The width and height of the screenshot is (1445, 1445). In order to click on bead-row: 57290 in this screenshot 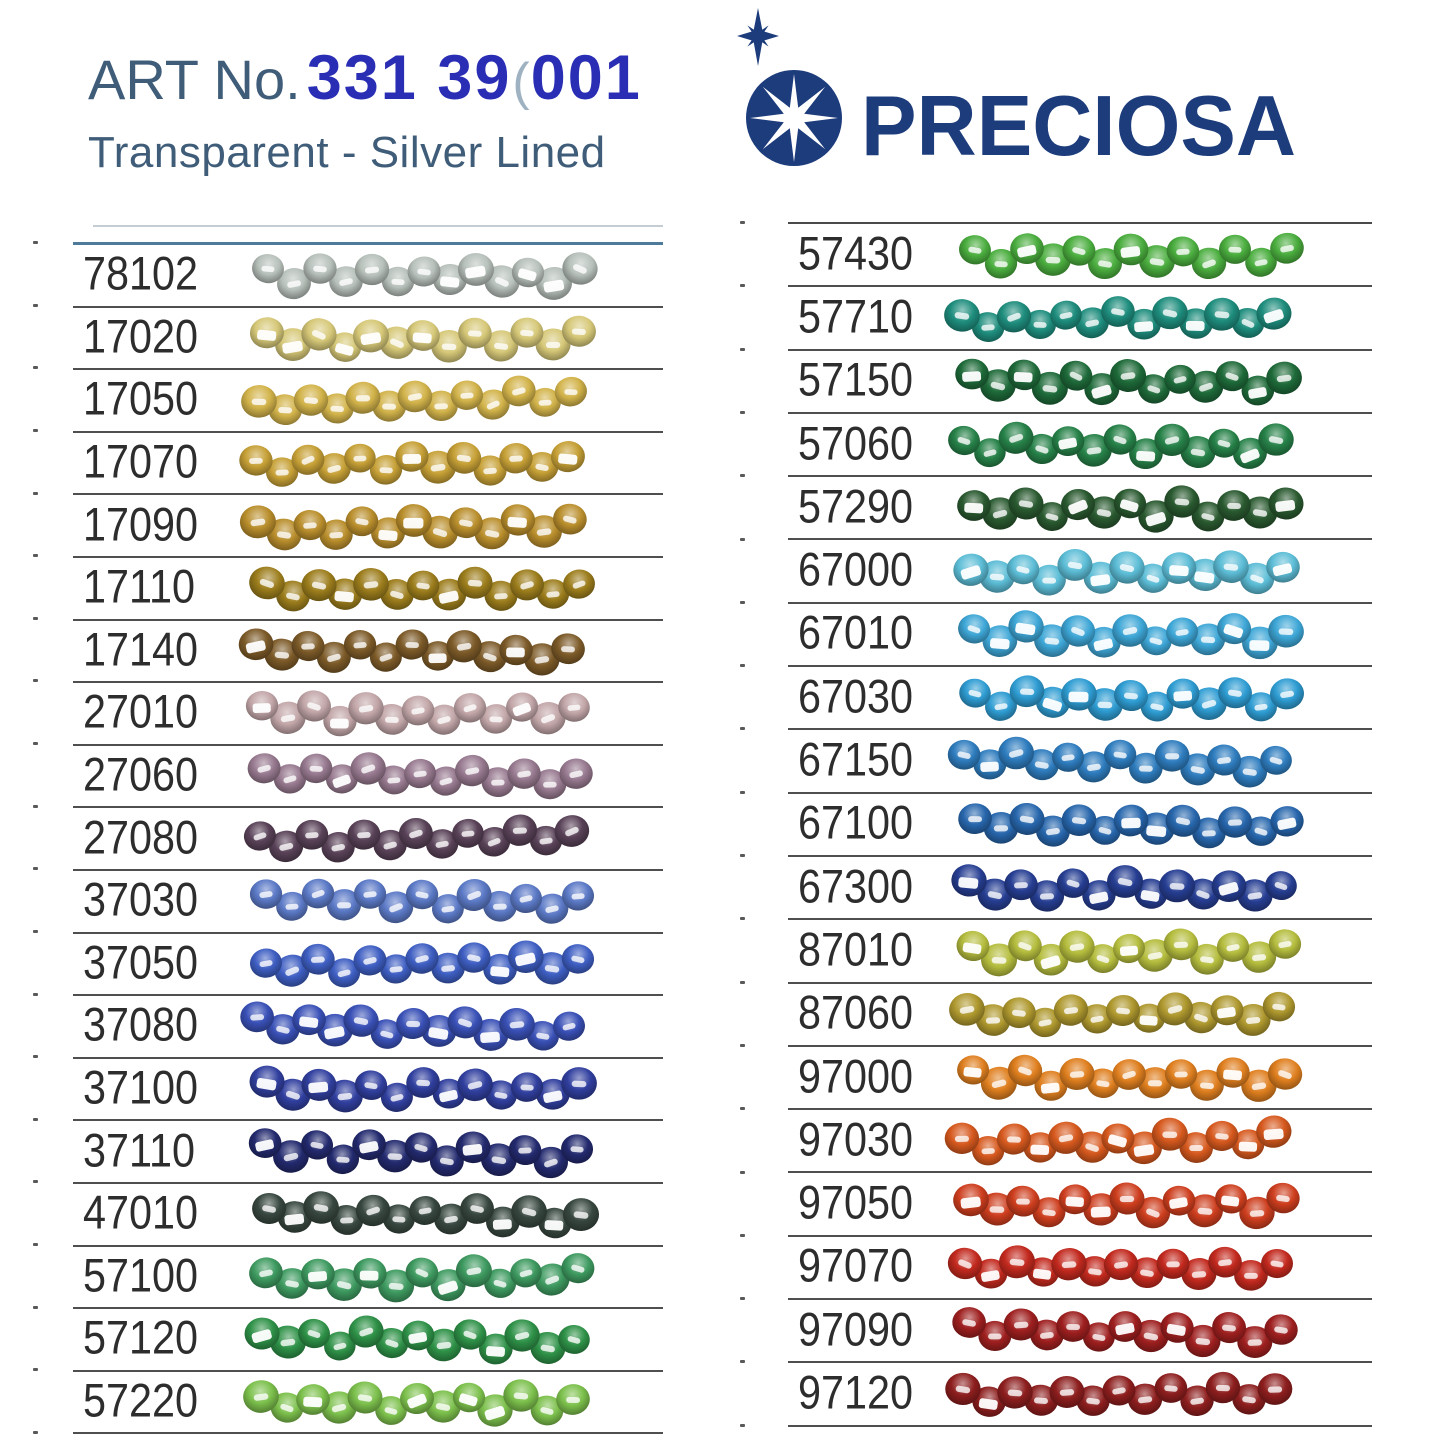, I will do `click(1080, 509)`.